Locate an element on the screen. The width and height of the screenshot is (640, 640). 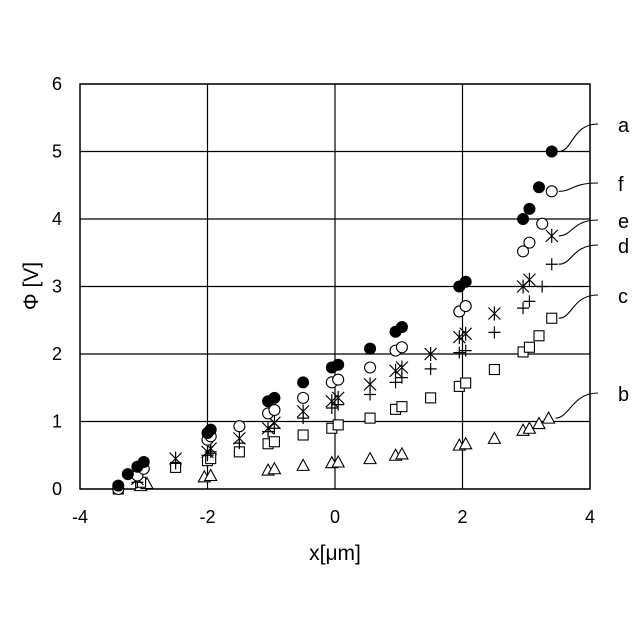
y-tick-label: 5 is located at coordinates (57, 152).